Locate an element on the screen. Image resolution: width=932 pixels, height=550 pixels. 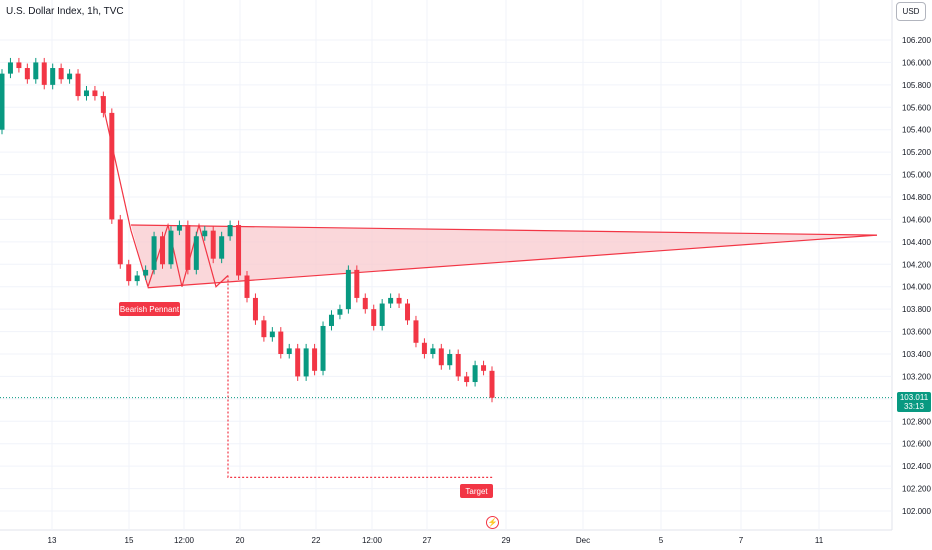
y-tick-label: 102.400 is located at coordinates (916, 466).